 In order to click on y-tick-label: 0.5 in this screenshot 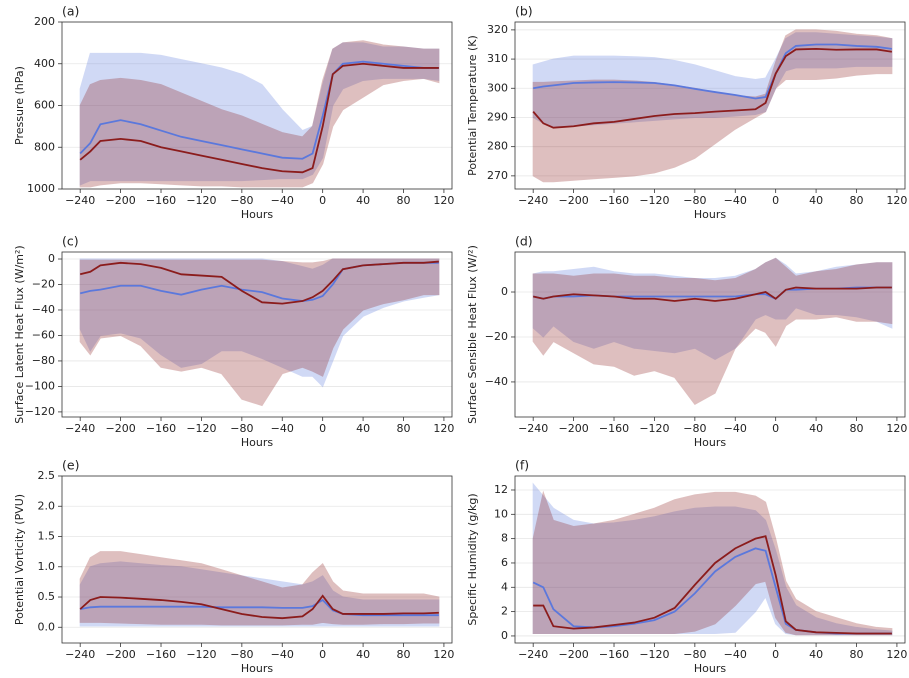, I will do `click(47, 596)`.